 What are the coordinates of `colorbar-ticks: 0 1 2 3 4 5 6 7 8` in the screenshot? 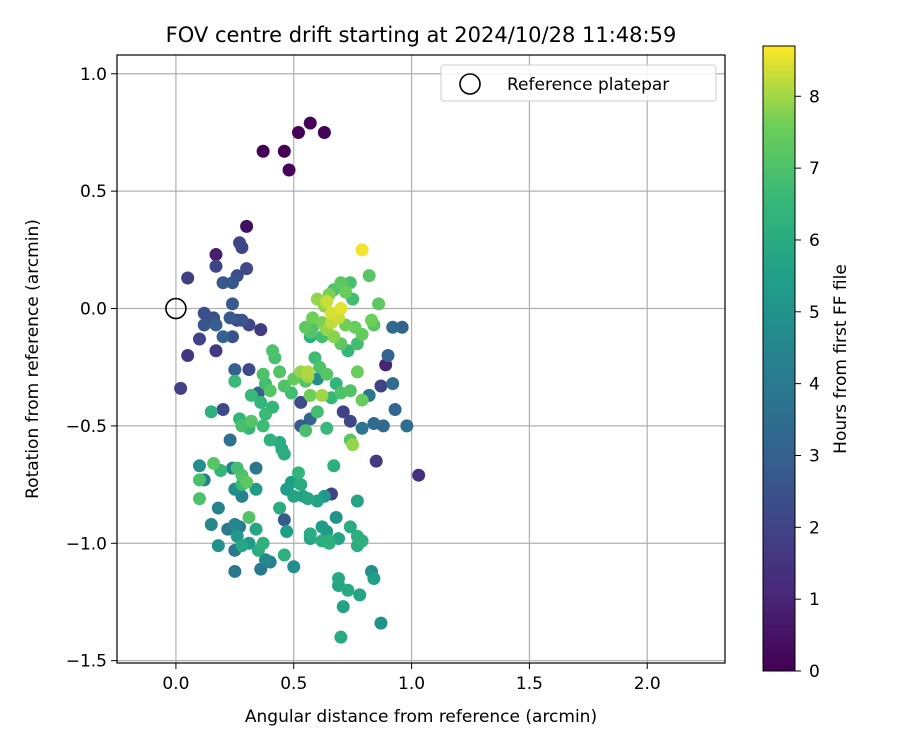 It's located at (807, 384).